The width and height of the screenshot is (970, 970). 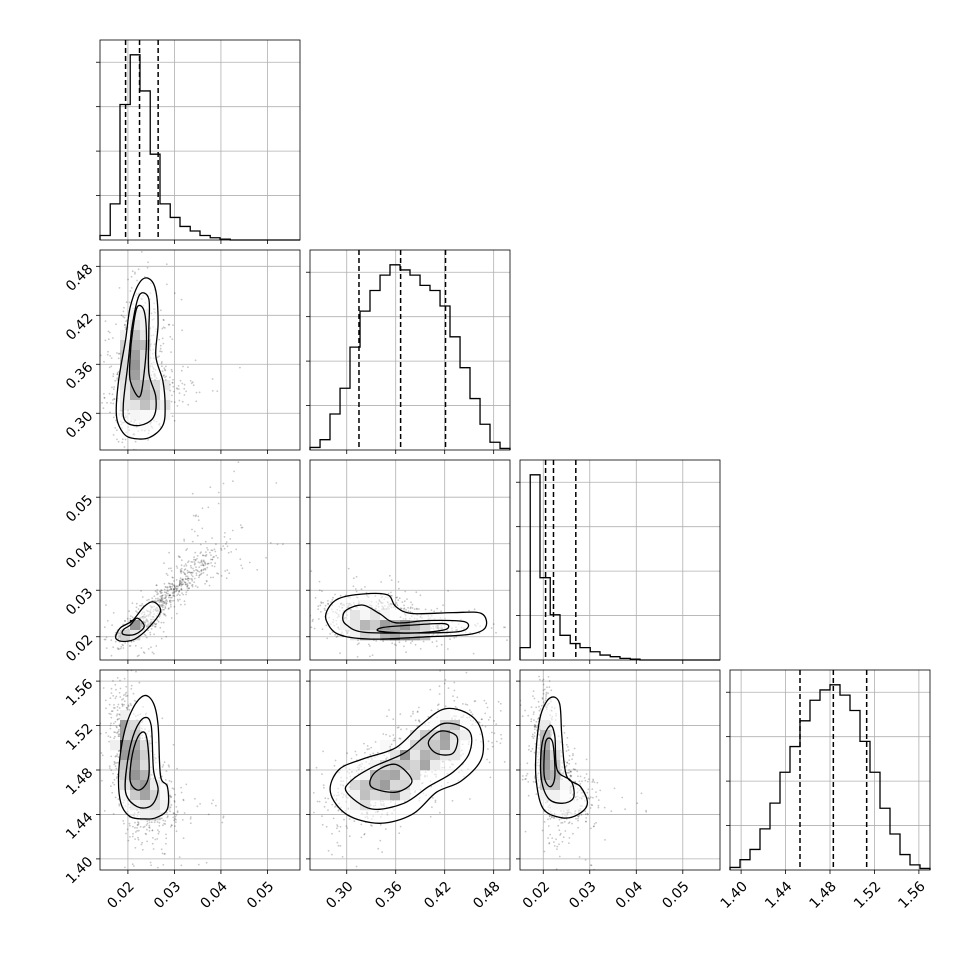 What do you see at coordinates (115, 745) in the screenshot?
I see `density-cell` at bounding box center [115, 745].